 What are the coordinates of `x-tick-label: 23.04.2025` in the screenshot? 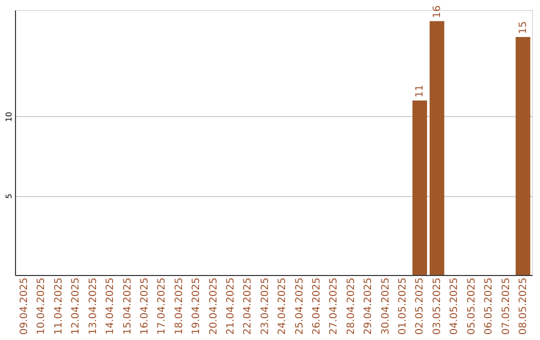 It's located at (265, 306).